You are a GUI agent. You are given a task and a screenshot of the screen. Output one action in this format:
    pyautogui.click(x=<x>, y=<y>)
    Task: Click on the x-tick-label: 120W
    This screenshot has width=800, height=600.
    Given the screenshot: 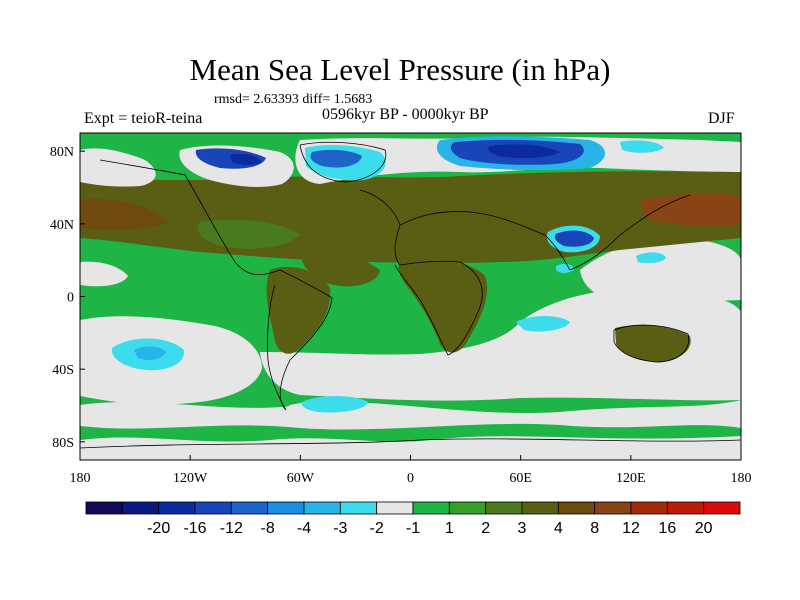 What is the action you would take?
    pyautogui.click(x=190, y=478)
    